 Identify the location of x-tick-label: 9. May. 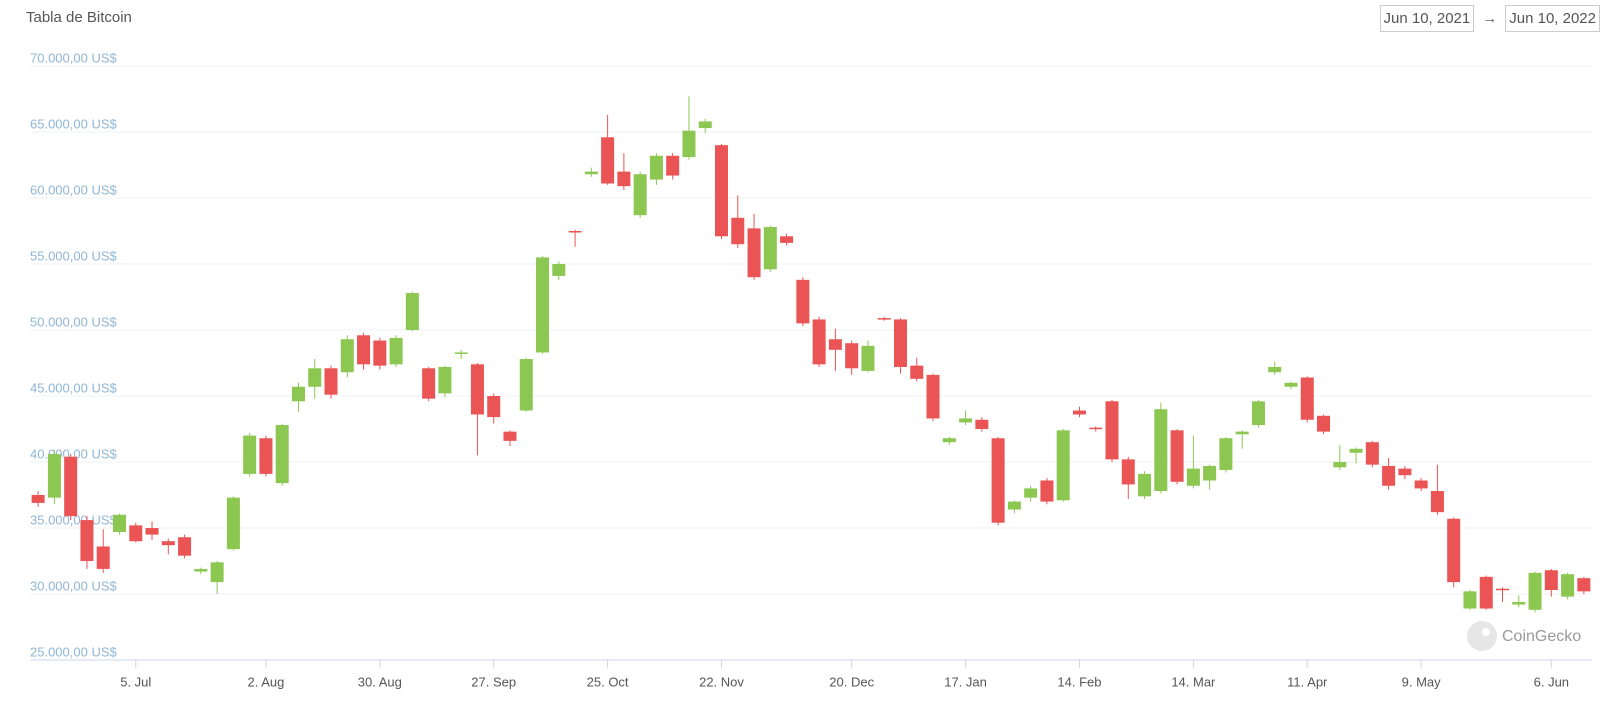
(1422, 681).